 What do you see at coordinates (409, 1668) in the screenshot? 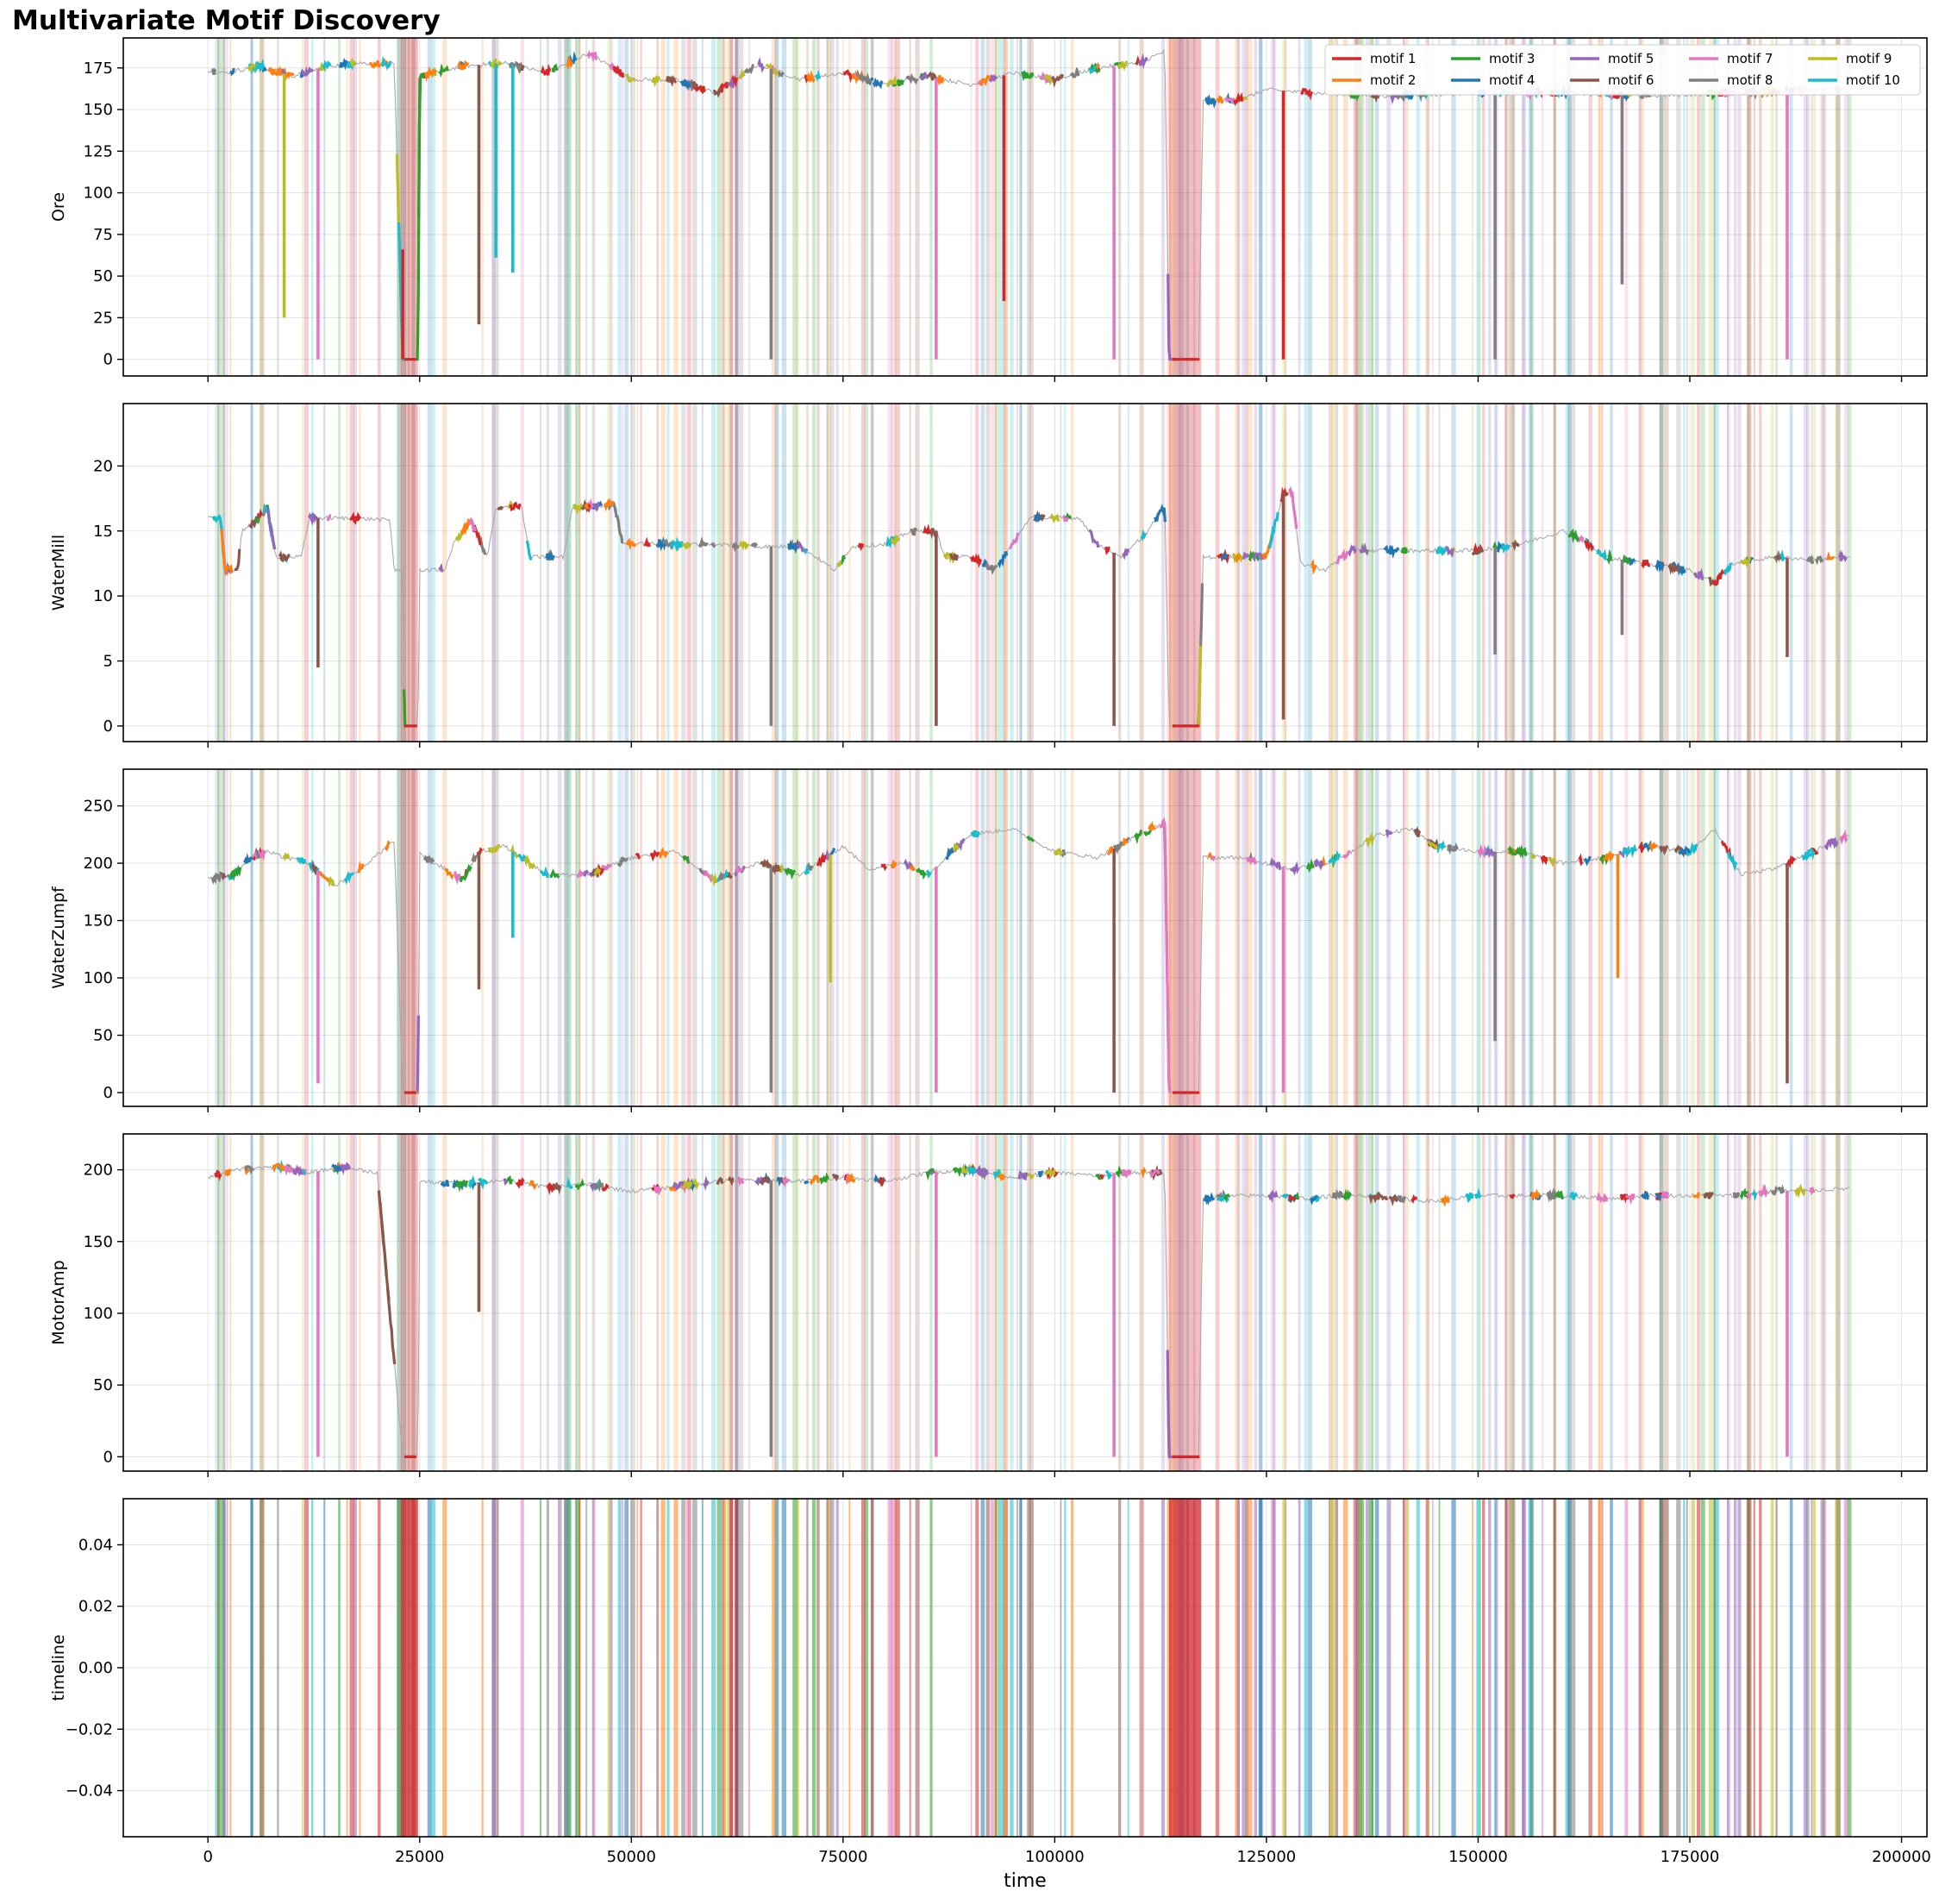
I see `highlight-region` at bounding box center [409, 1668].